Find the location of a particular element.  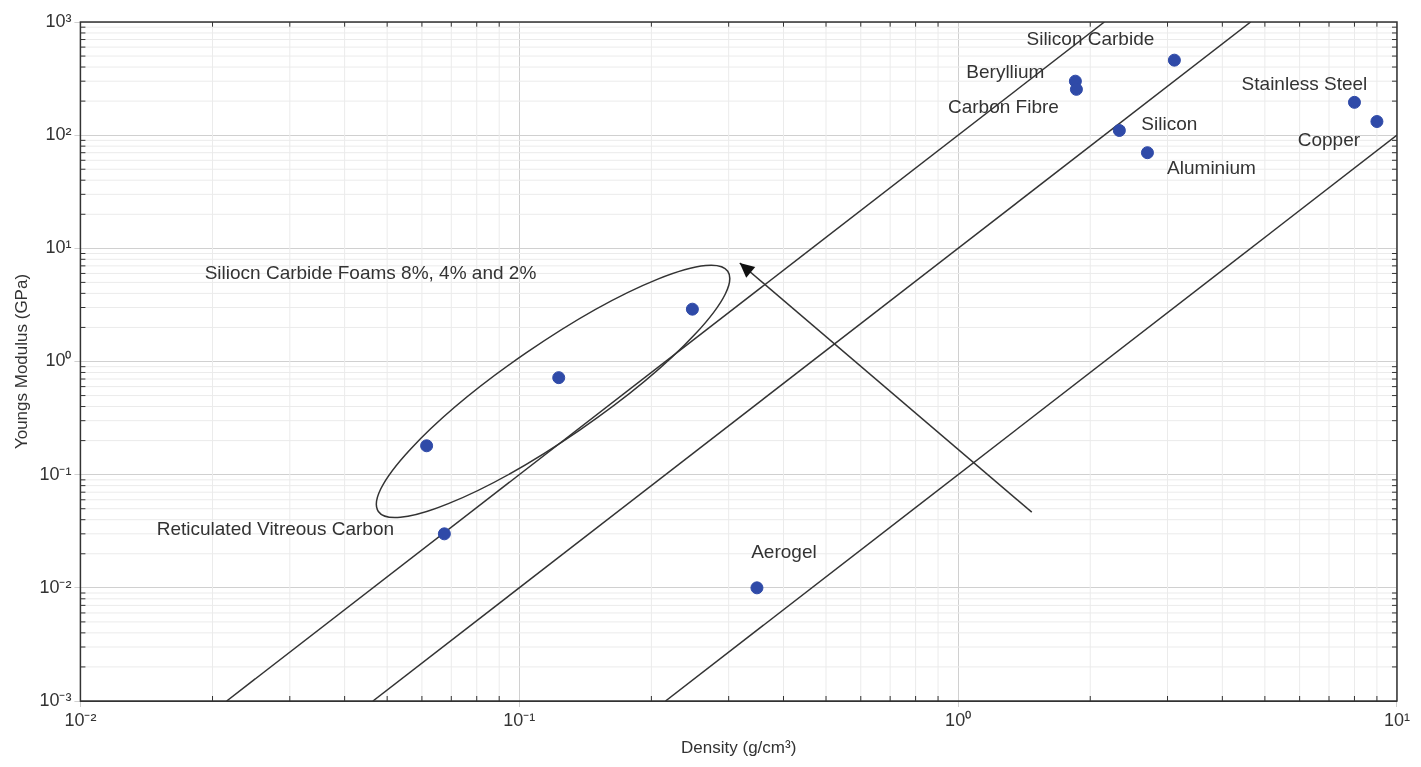

x-tick-label: 10⁻² is located at coordinates (80, 719).